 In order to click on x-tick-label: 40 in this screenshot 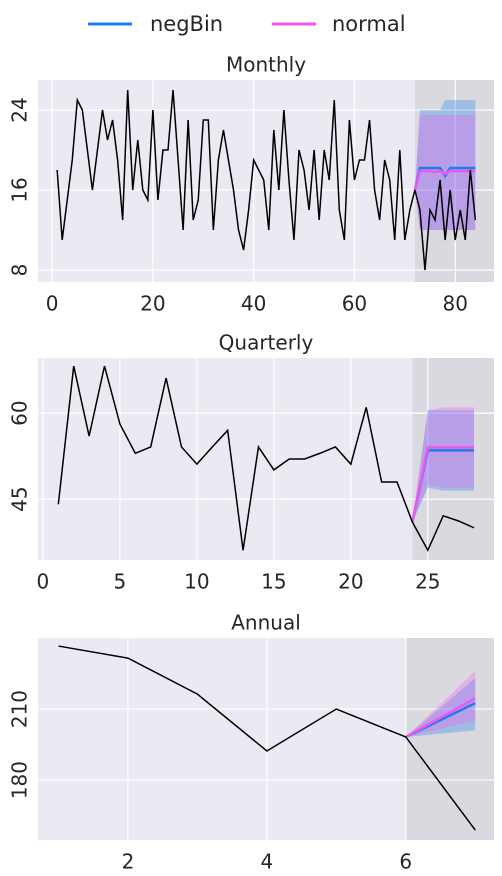, I will do `click(253, 304)`.